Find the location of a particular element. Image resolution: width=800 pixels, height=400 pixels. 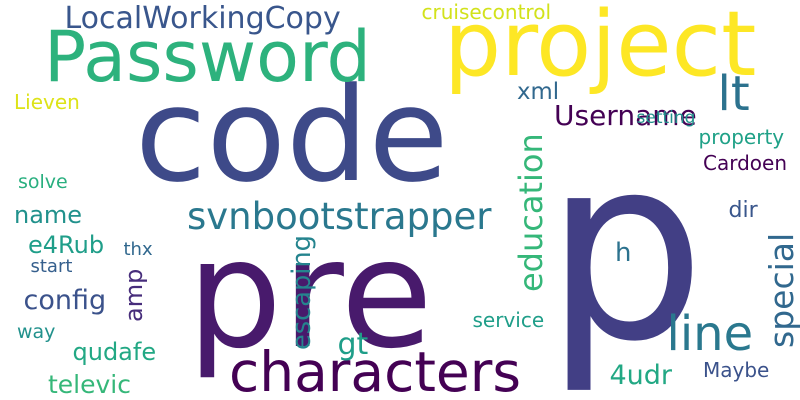

word-special: special is located at coordinates (781, 290).